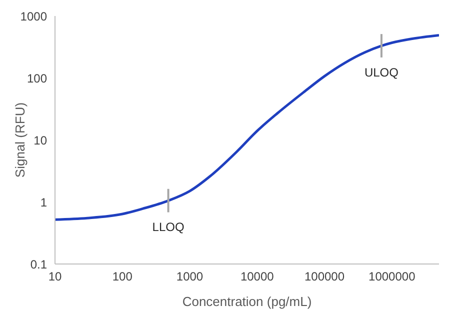  Describe the element at coordinates (20, 140) in the screenshot. I see `y-axis-title: Signal (RFU)` at that location.